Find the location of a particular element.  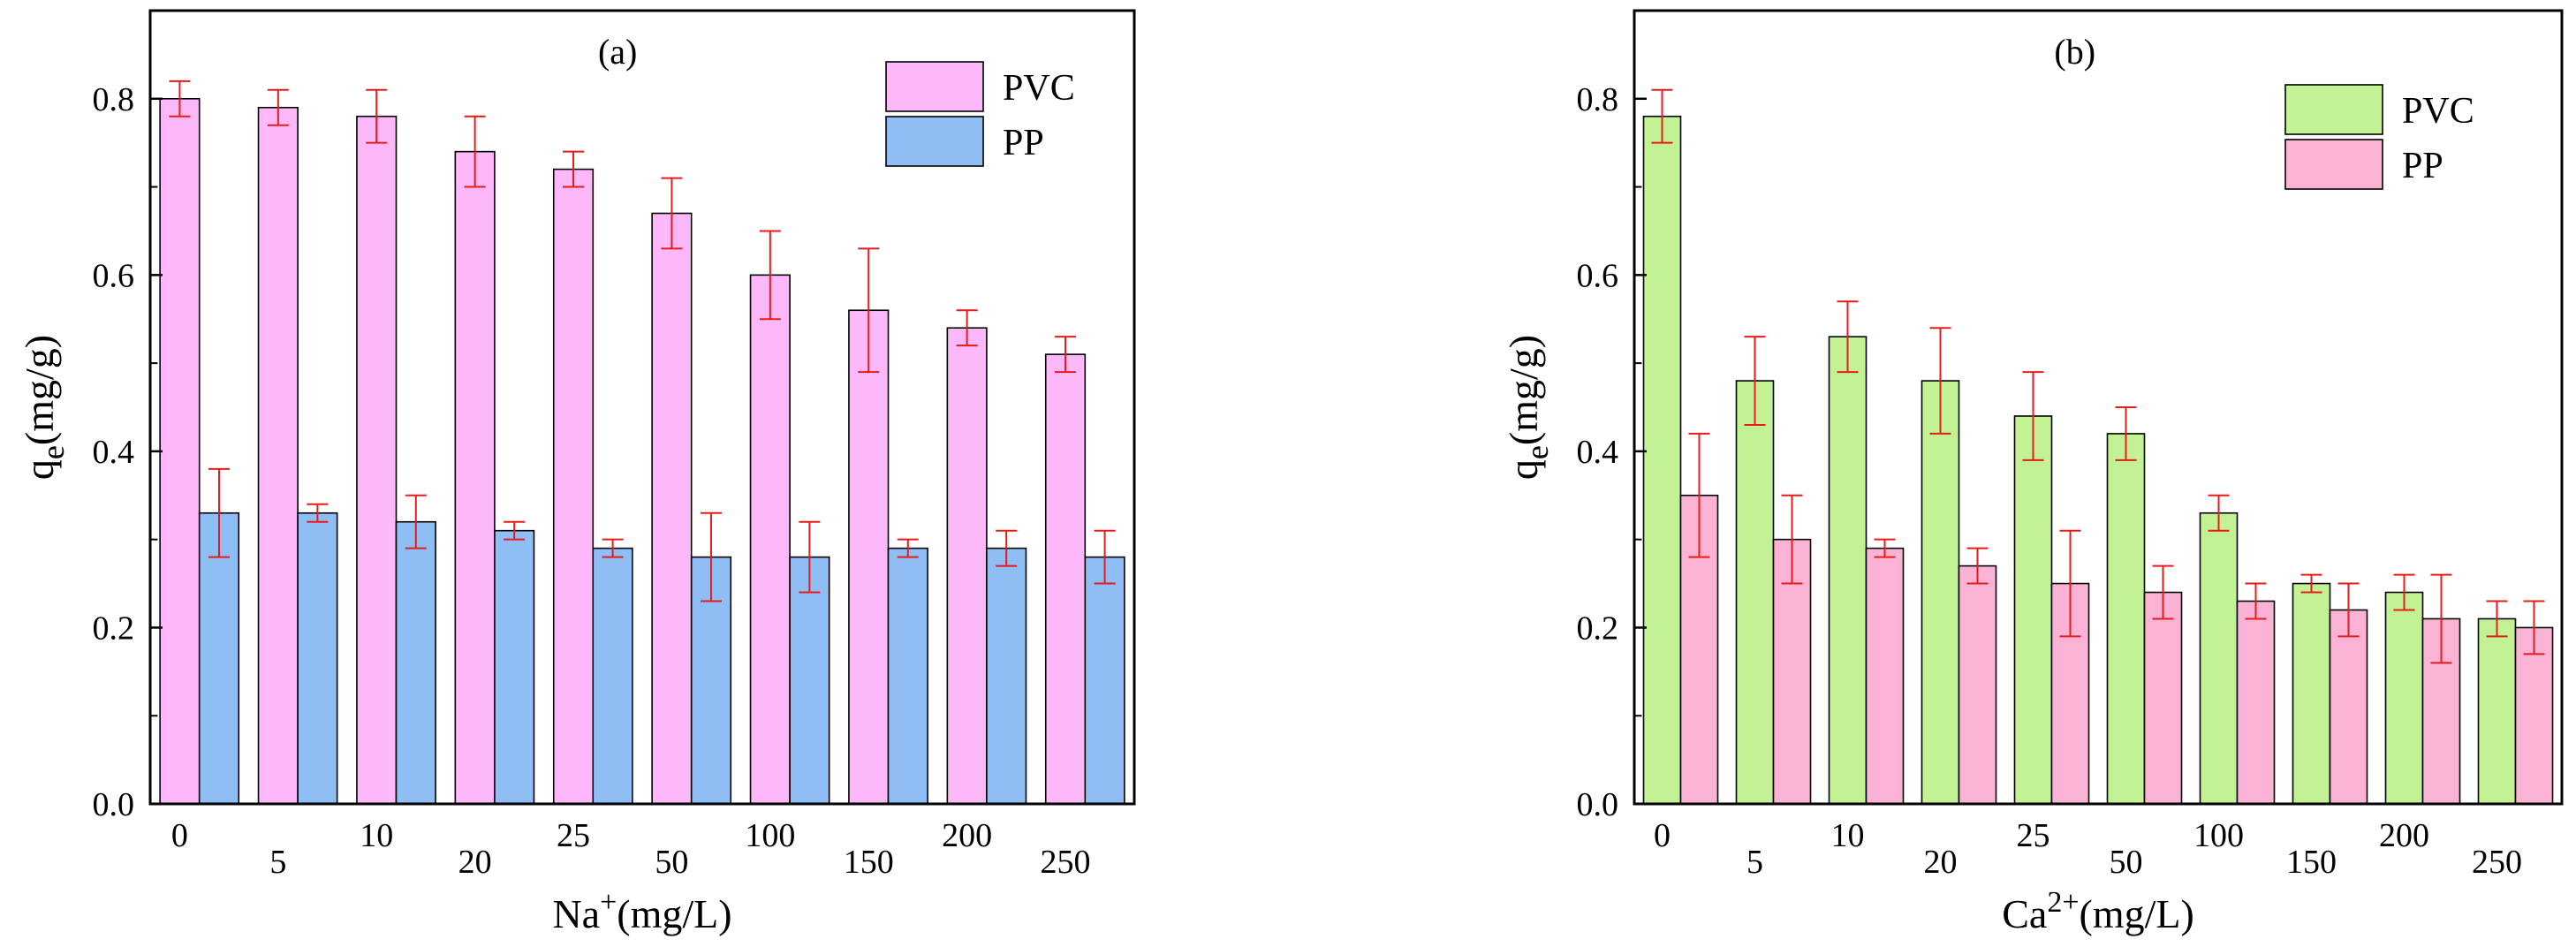

x-axis-label: Na+(mg/L) is located at coordinates (642, 911).